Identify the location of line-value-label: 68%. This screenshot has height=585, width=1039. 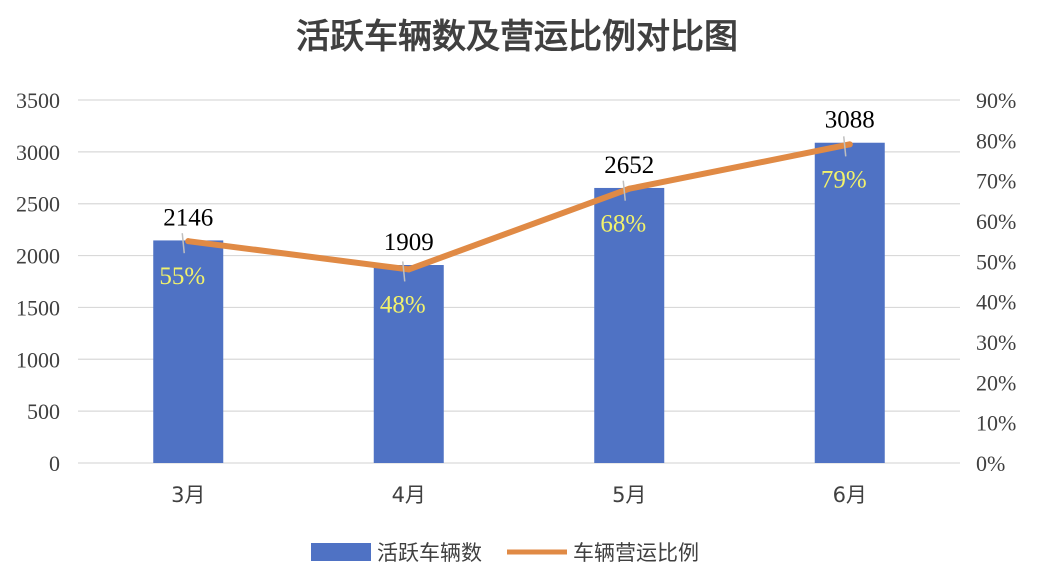
(623, 224).